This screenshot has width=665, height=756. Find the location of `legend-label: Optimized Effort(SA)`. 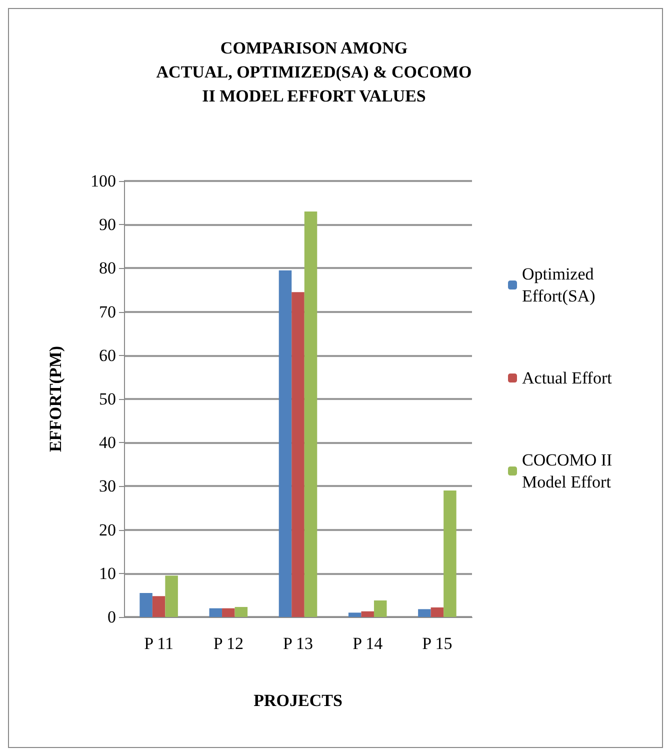

legend-label: Optimized Effort(SA) is located at coordinates (560, 285).